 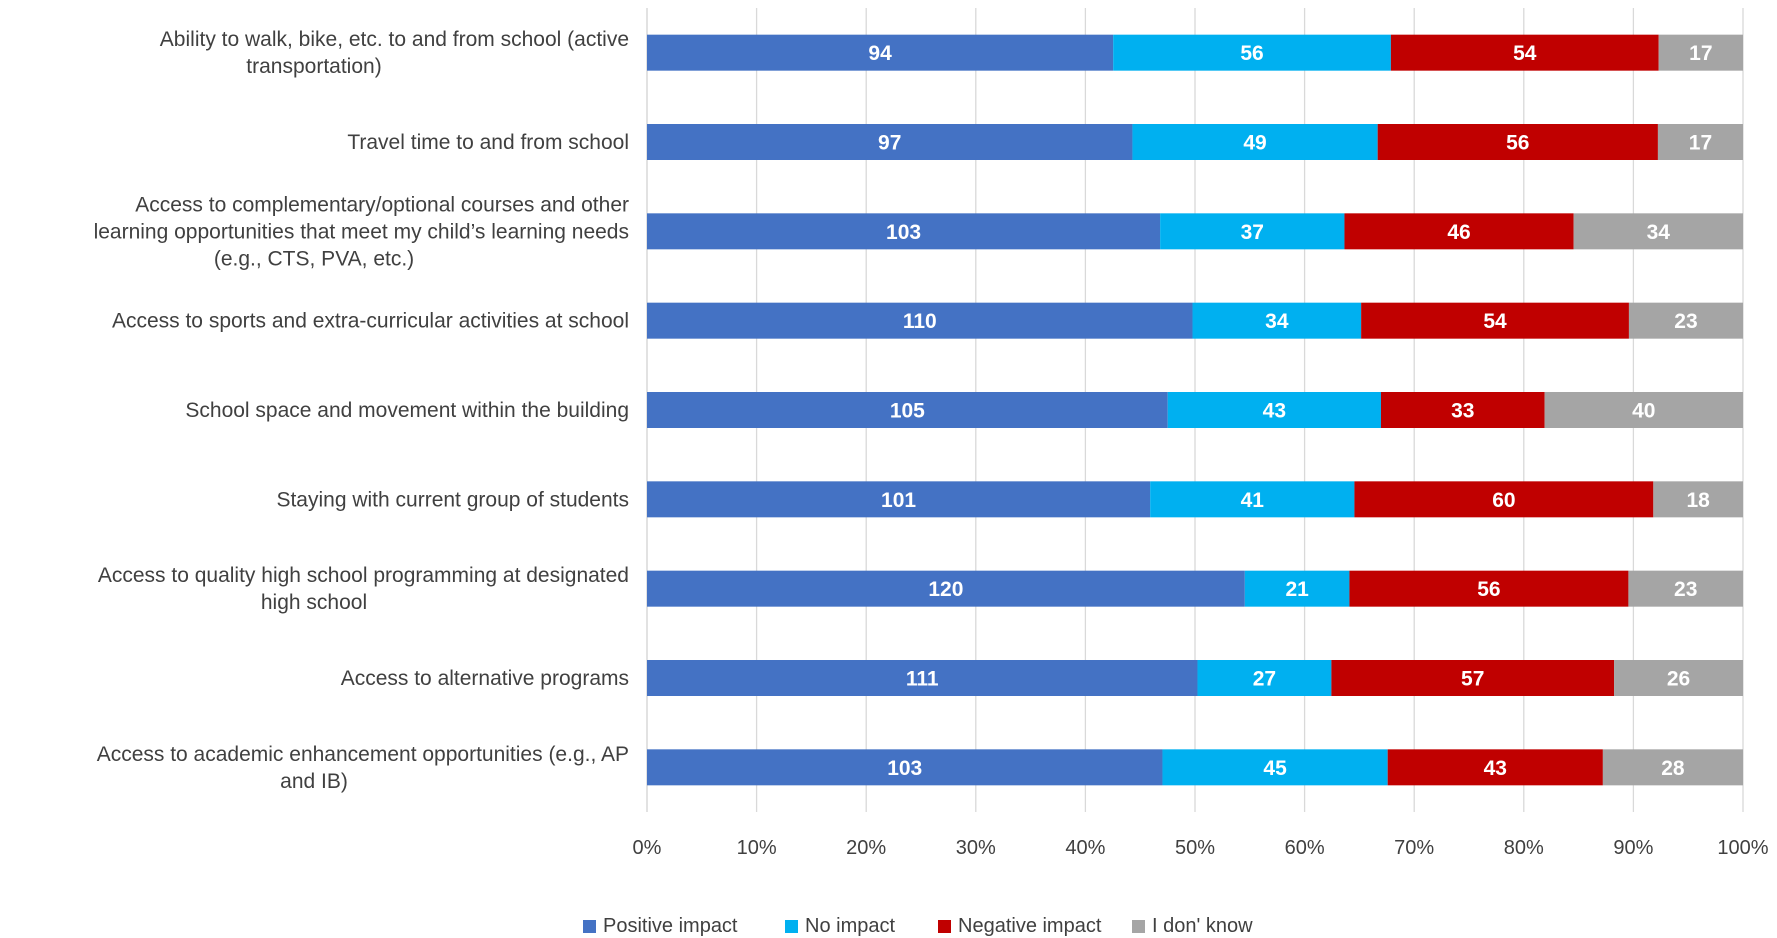 I want to click on data-label: 120, so click(x=945, y=589).